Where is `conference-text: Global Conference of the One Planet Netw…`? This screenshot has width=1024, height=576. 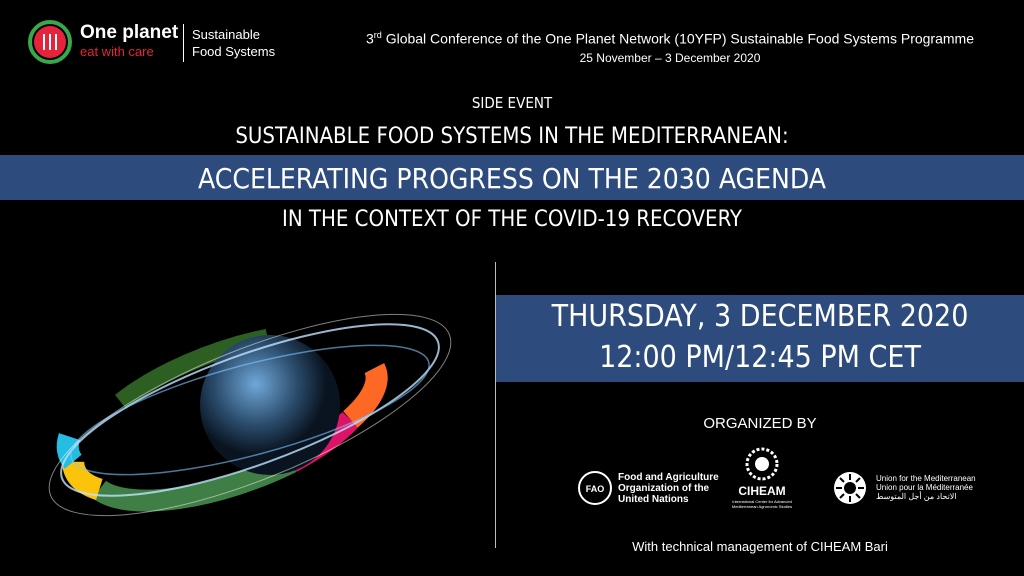
conference-text: Global Conference of the One Planet Netw… is located at coordinates (679, 38).